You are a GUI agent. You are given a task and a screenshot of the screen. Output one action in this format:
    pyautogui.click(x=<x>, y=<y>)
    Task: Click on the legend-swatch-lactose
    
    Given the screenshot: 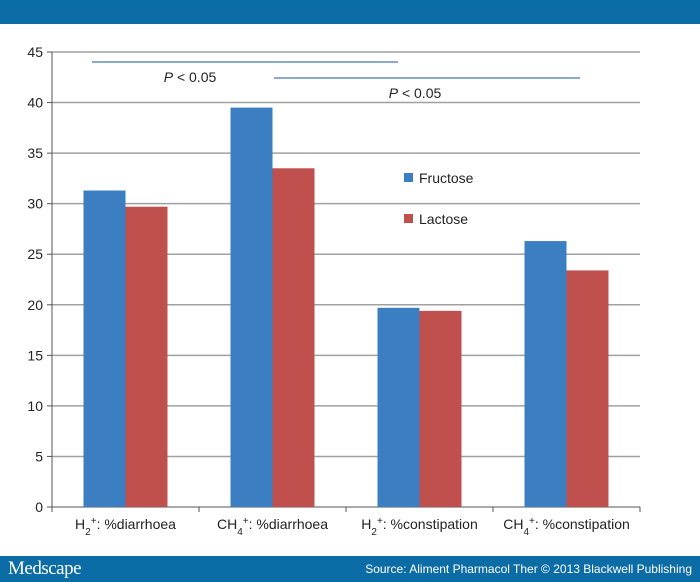 What is the action you would take?
    pyautogui.click(x=408, y=218)
    